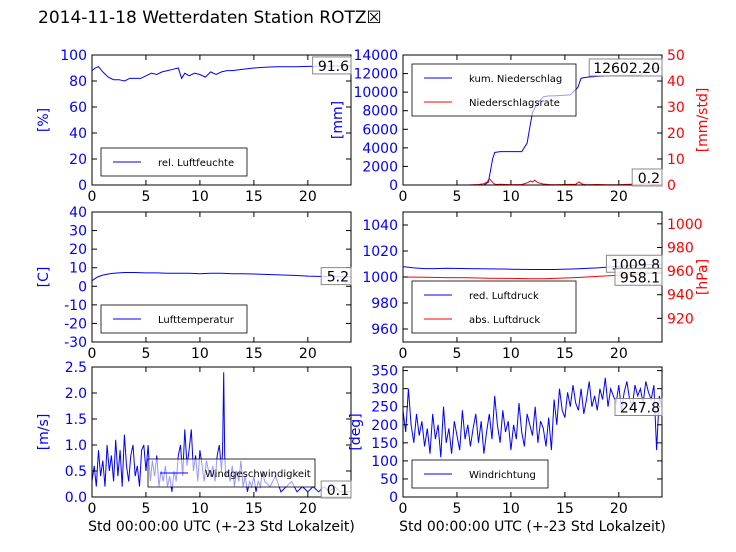 The width and height of the screenshot is (736, 552). Describe the element at coordinates (504, 320) in the screenshot. I see `legend-label: abs. Luftdruck` at that location.